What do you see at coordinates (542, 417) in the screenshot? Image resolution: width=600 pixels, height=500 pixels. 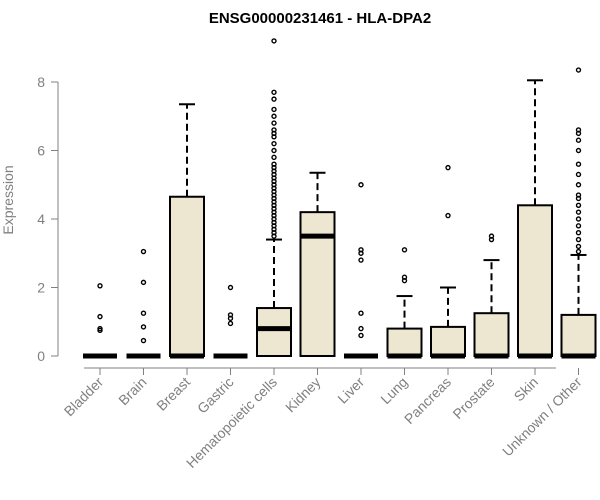 I see `x-tick-label: Unknown / Other` at bounding box center [542, 417].